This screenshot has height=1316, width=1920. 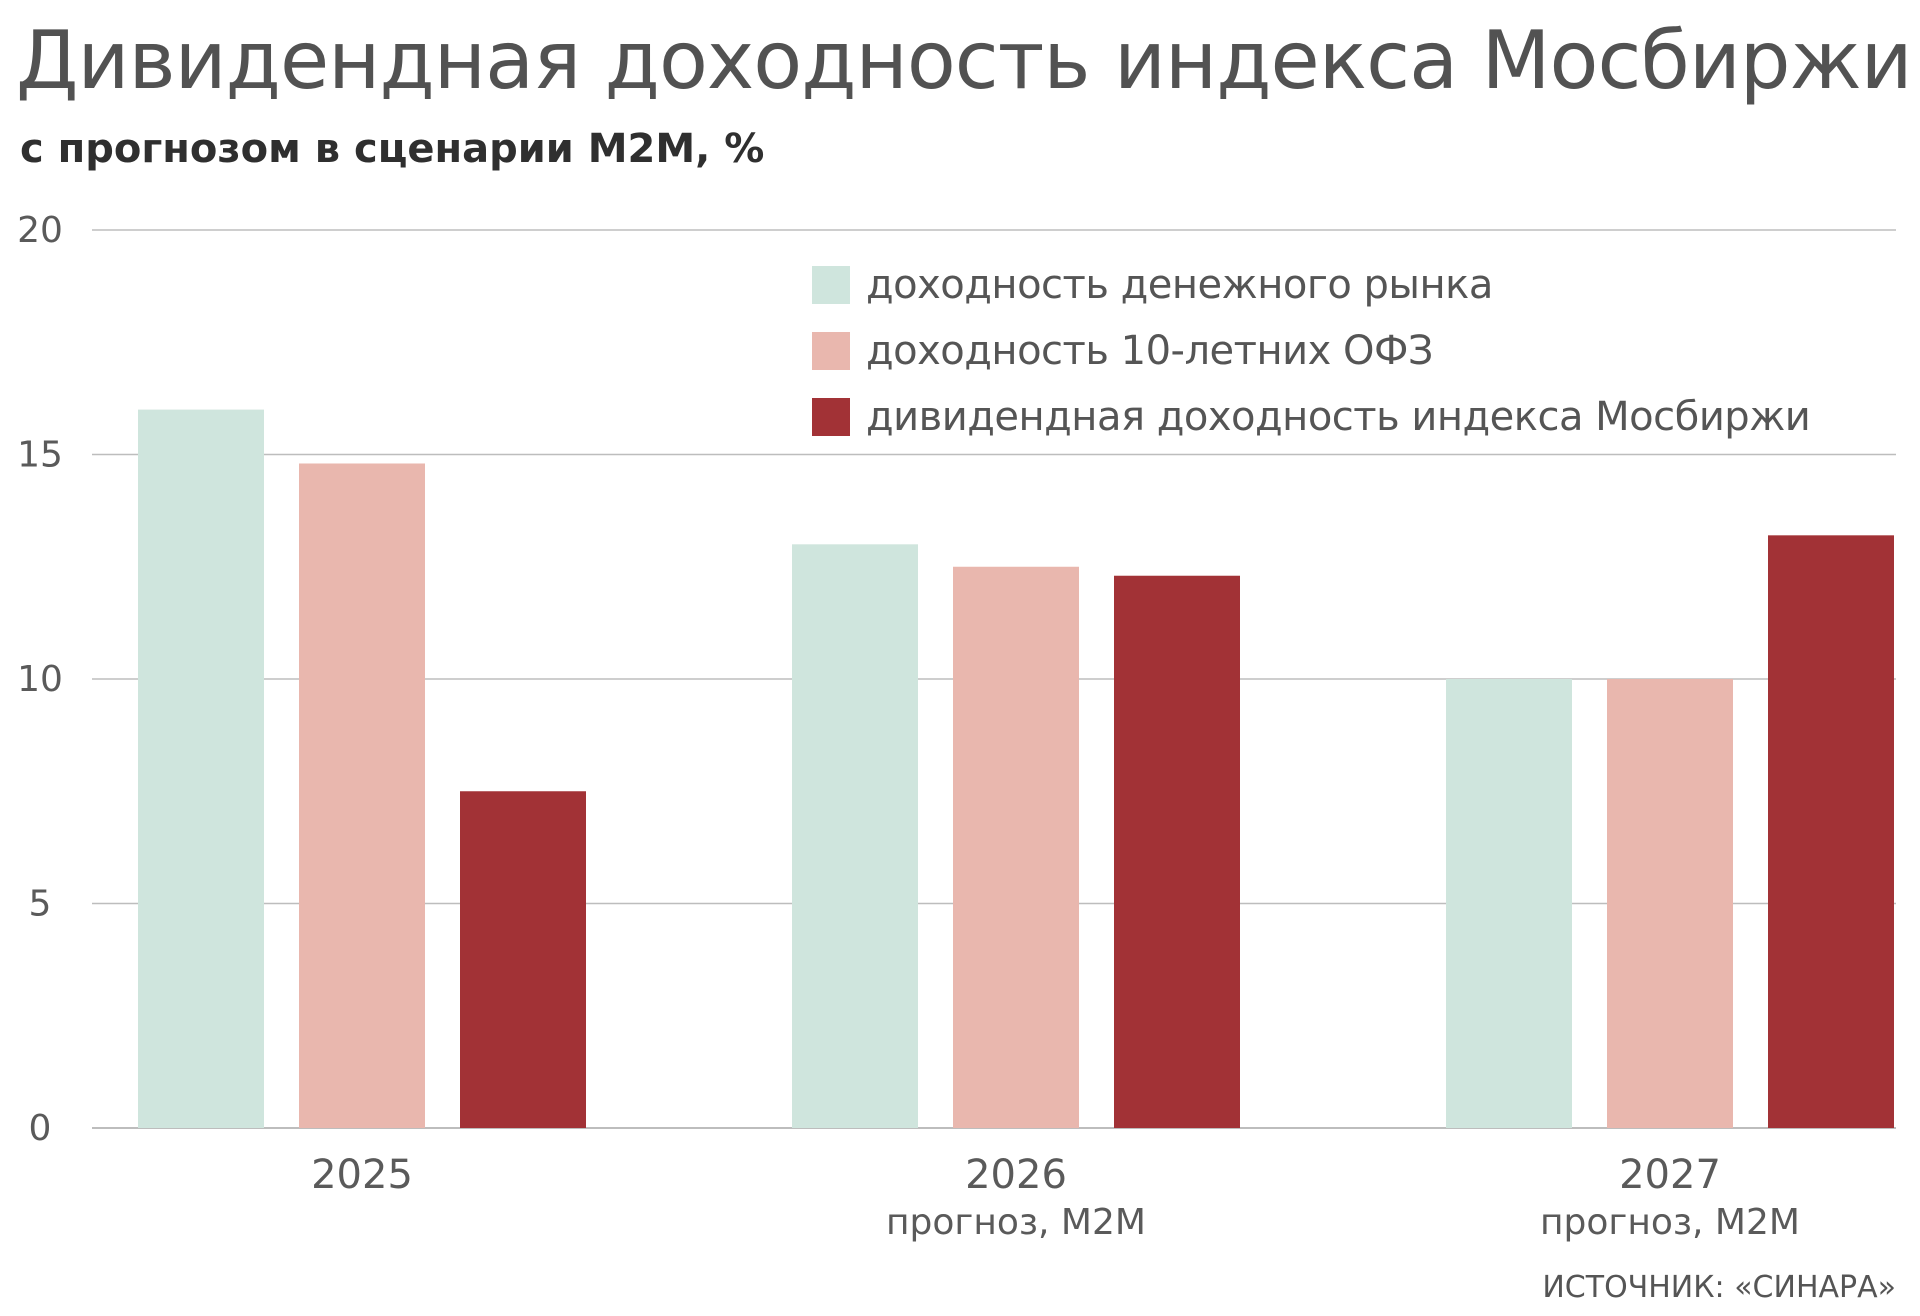 What do you see at coordinates (1150, 351) in the screenshot?
I see `legend-label-ofz: доходность 10-летних ОФЗ` at bounding box center [1150, 351].